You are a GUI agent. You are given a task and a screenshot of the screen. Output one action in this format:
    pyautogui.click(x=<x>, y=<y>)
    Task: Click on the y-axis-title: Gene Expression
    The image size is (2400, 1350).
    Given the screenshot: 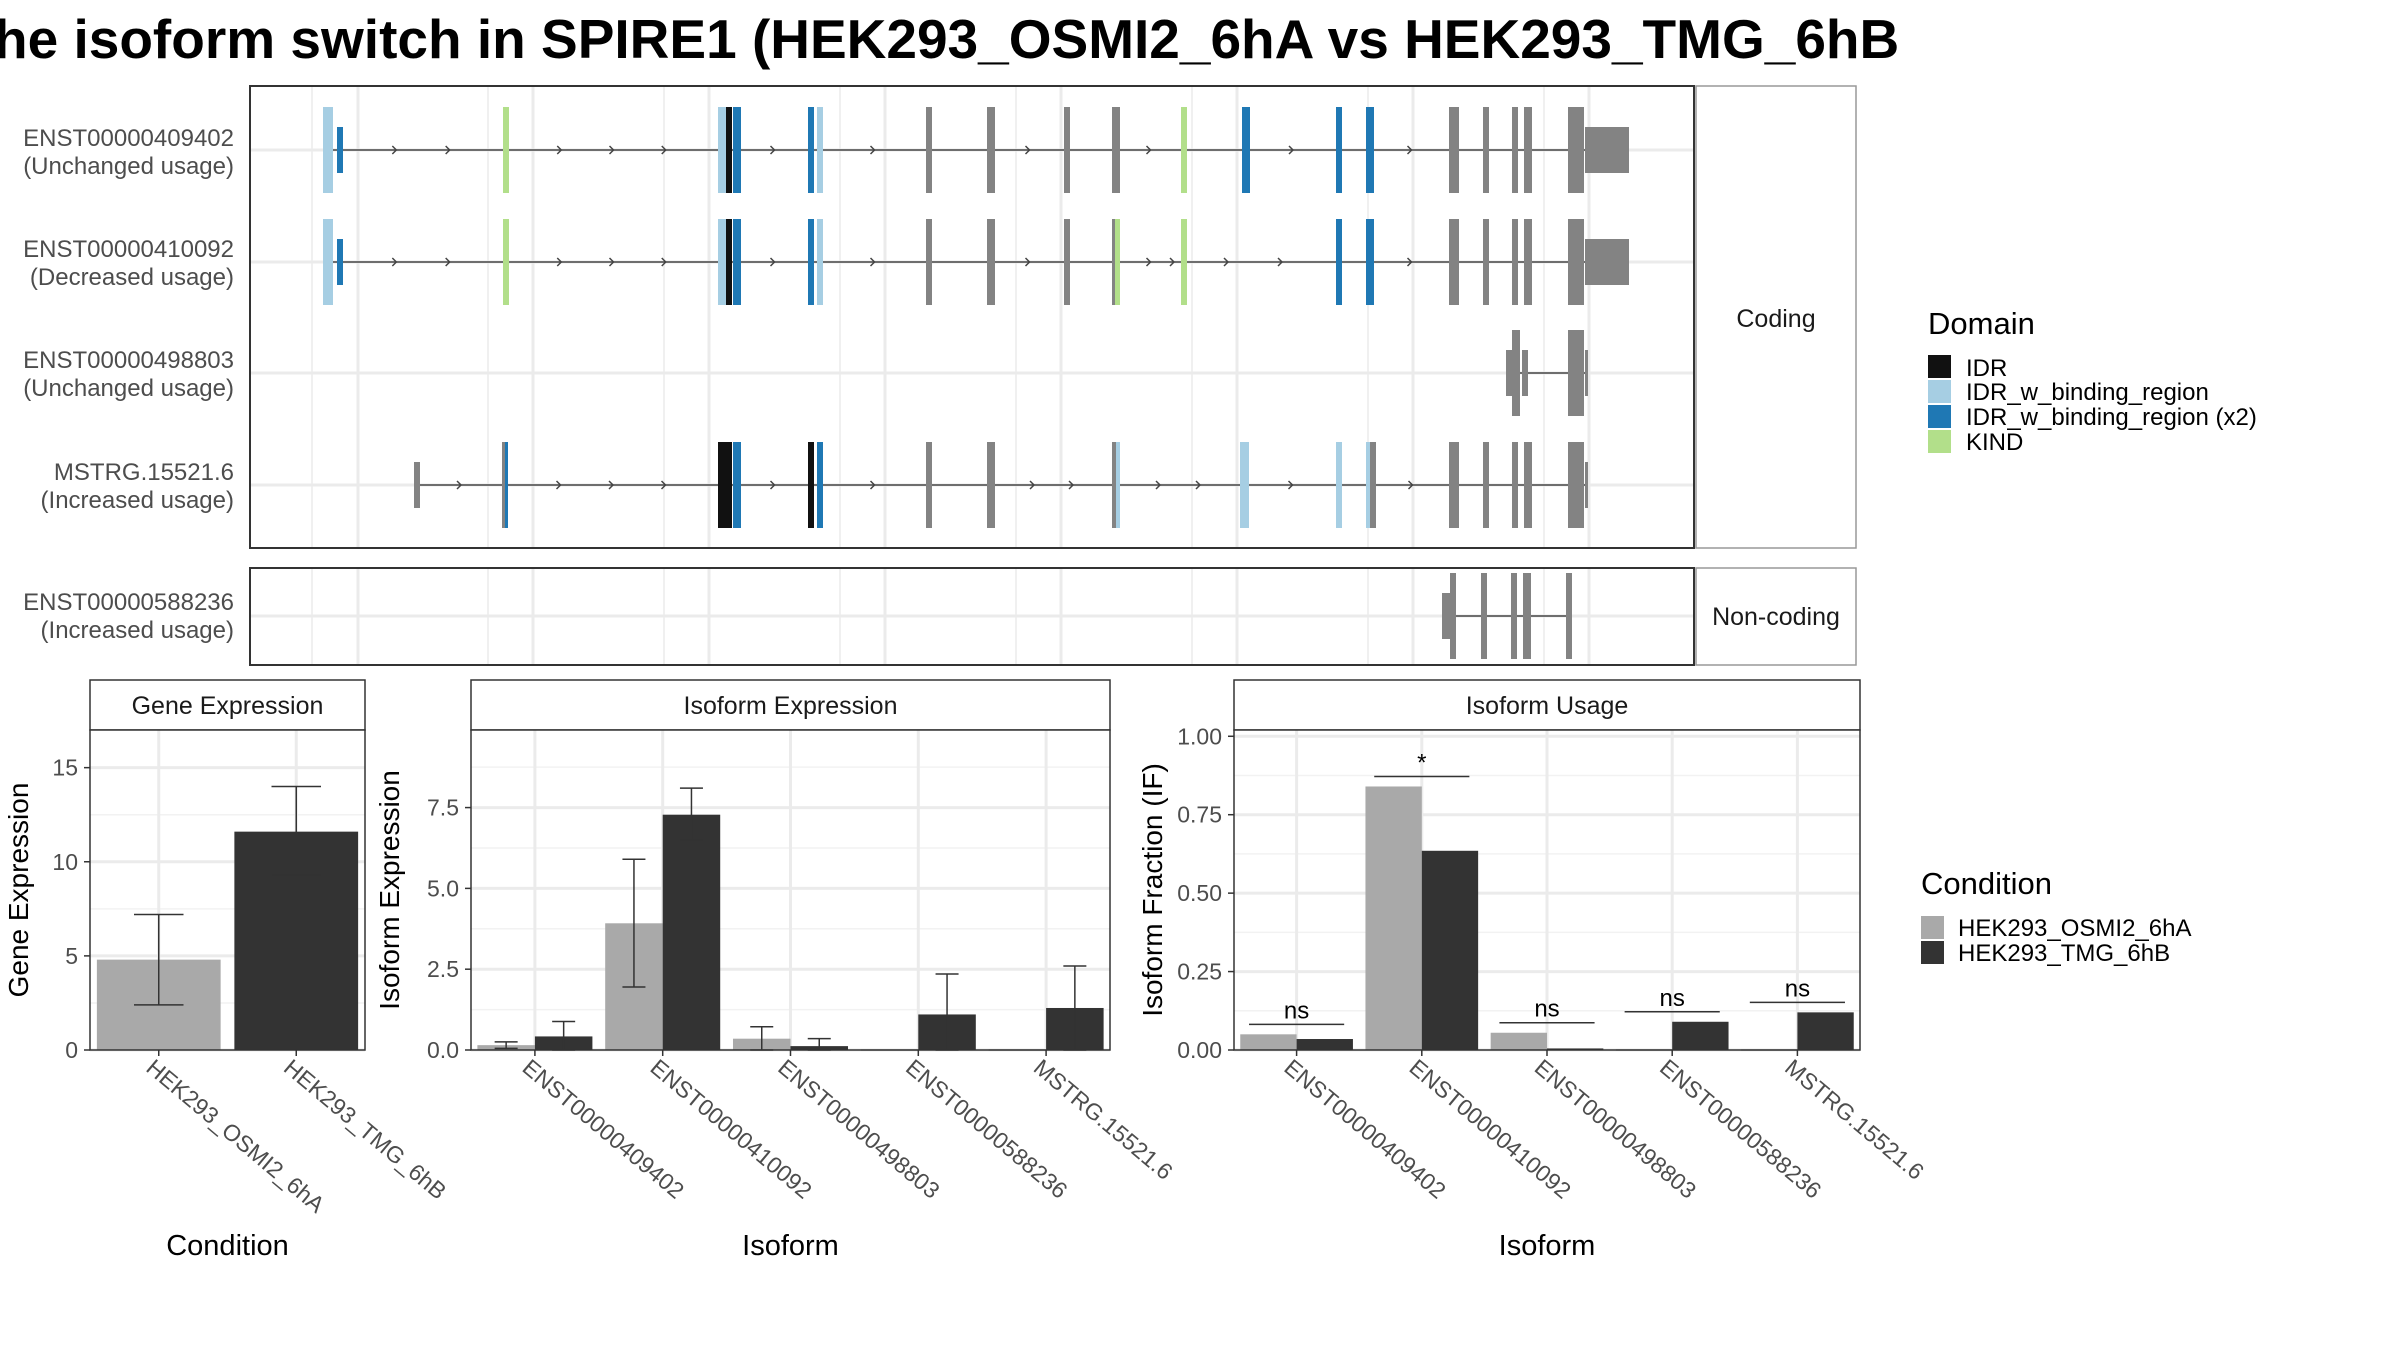 What is the action you would take?
    pyautogui.click(x=18, y=890)
    